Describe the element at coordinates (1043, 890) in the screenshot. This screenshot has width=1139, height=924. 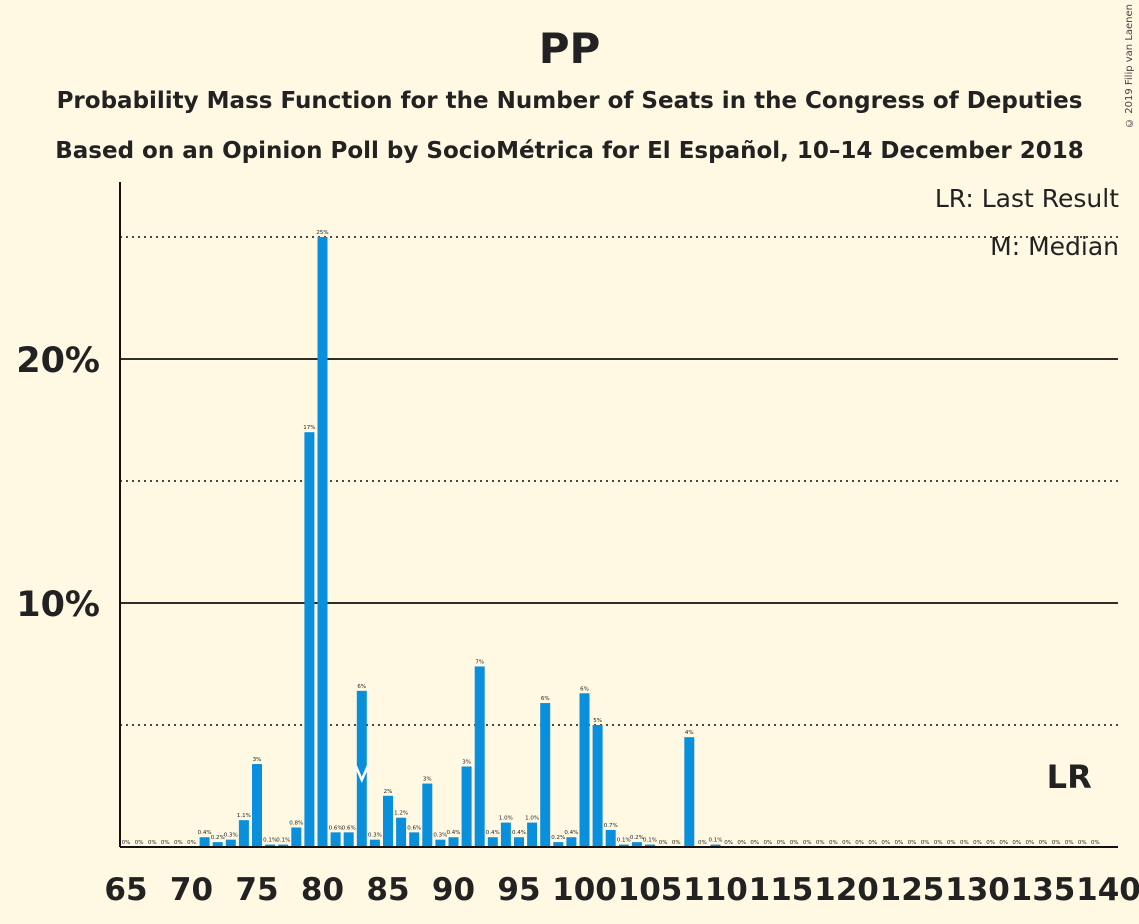
I see `x-tick-label: 135` at that location.